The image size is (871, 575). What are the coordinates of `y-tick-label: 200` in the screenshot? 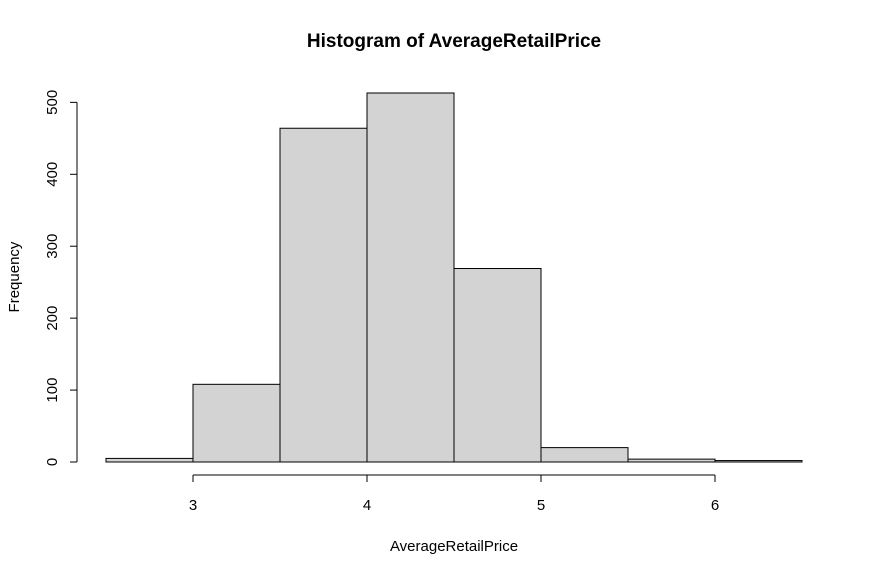 It's located at (52, 318).